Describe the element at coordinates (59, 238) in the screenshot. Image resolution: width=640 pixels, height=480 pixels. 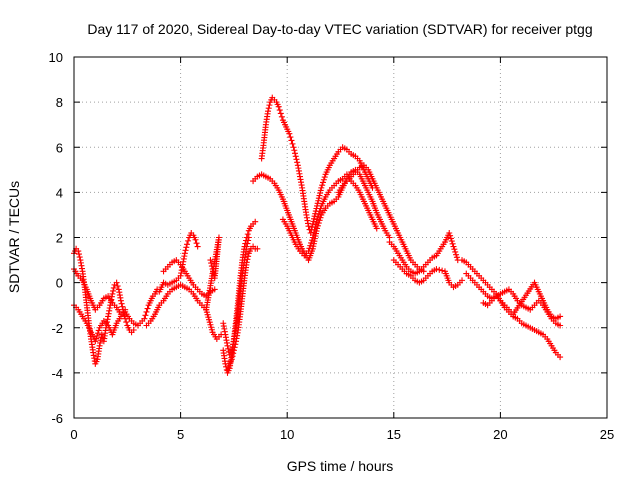
I see `y-tick-label: 2` at that location.